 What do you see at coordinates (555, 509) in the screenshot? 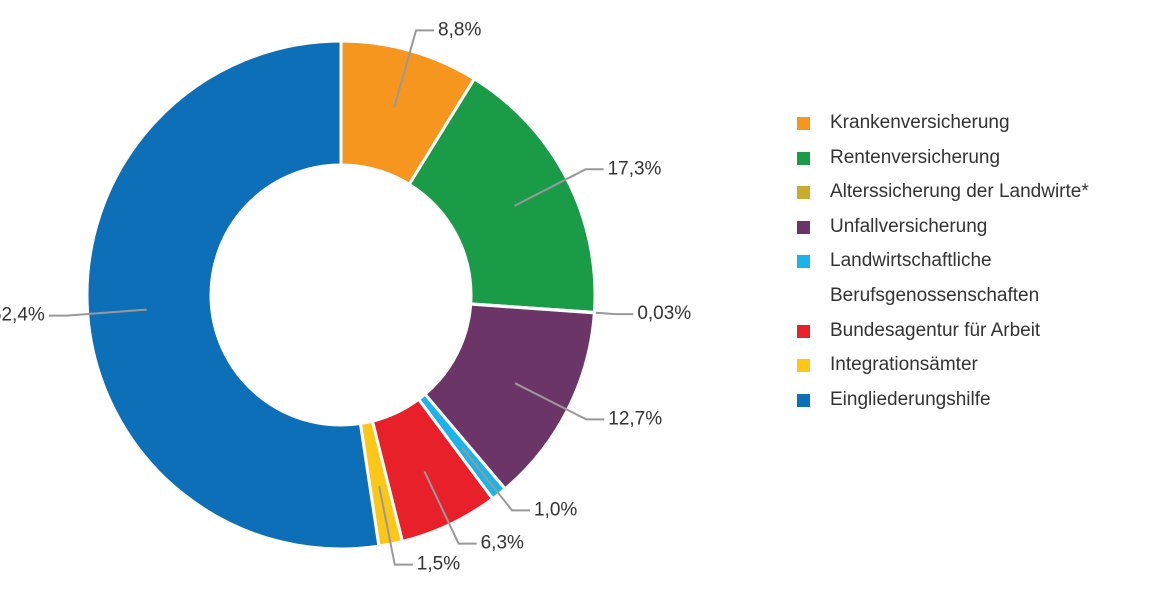
I see `data-label: 1,0%` at bounding box center [555, 509].